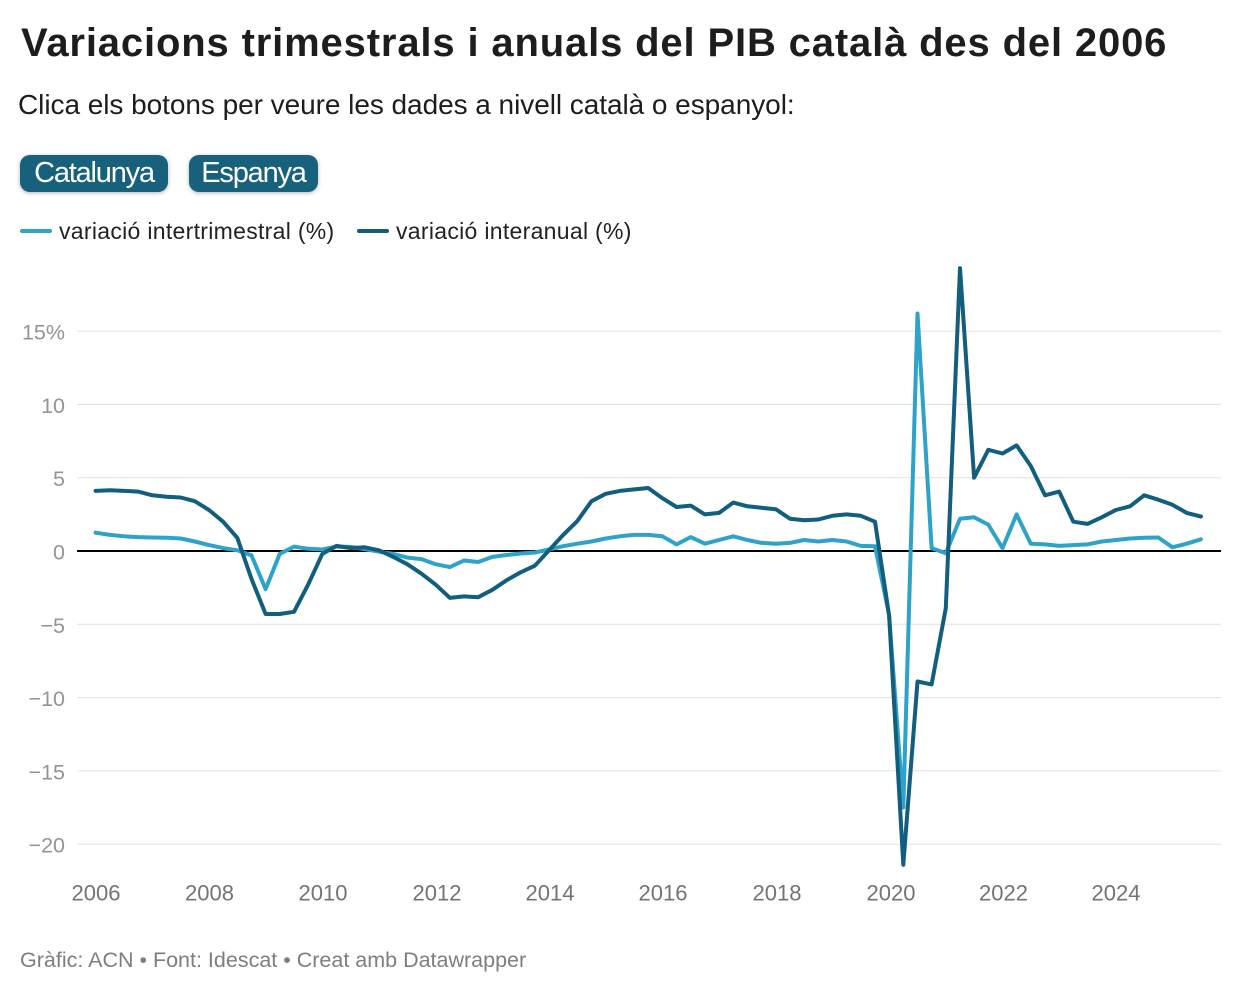 This screenshot has width=1240, height=994. I want to click on svg-text: 2016, so click(663, 893).